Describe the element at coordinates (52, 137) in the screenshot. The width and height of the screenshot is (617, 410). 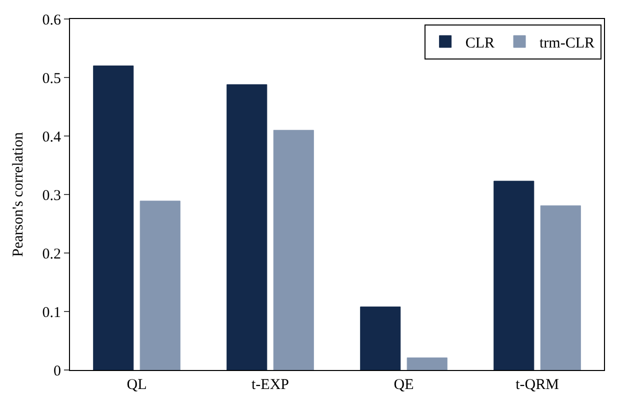
I see `y-tick-label: 0.4` at that location.